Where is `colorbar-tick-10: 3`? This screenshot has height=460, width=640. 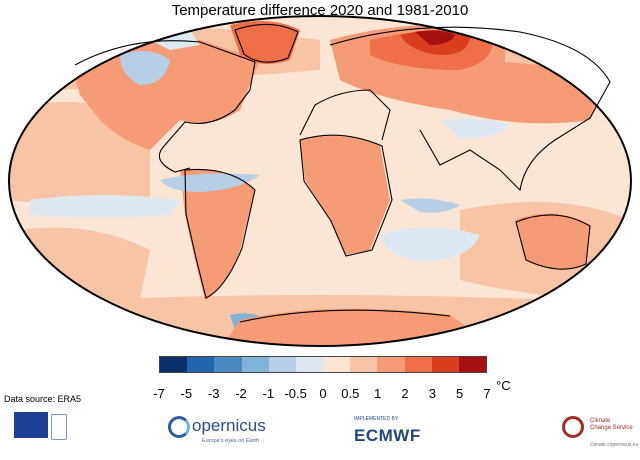
colorbar-tick-10: 3 is located at coordinates (432, 393).